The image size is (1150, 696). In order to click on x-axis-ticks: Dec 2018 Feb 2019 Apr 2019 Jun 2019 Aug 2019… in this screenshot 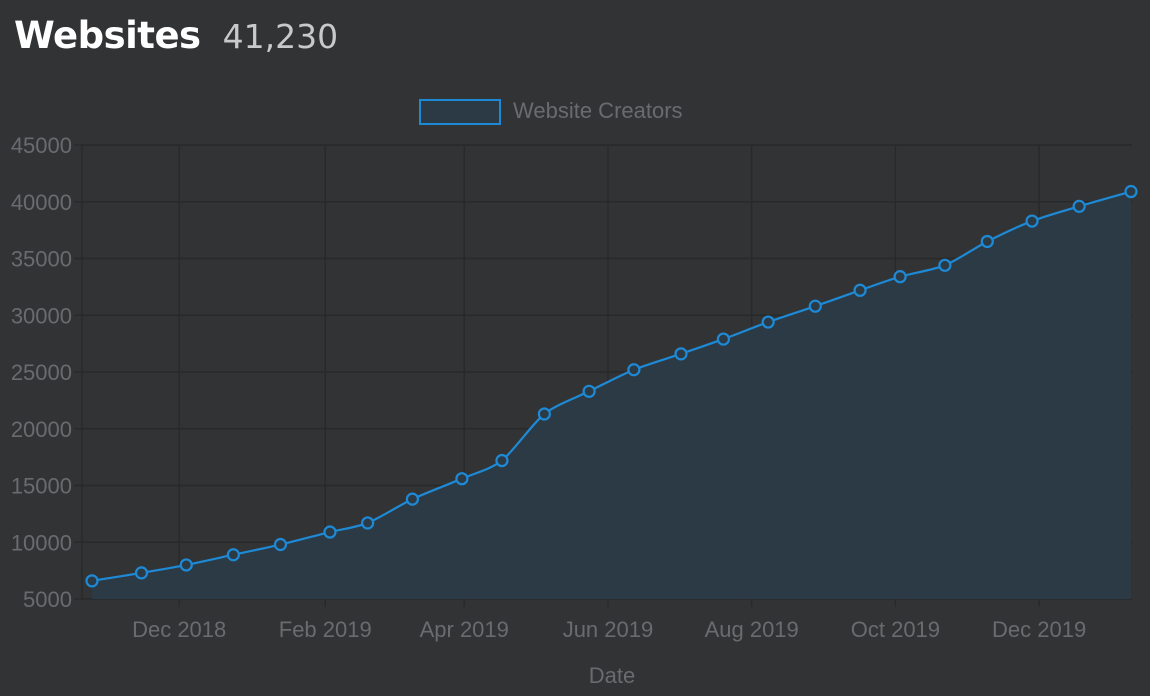, I will do `click(609, 629)`.